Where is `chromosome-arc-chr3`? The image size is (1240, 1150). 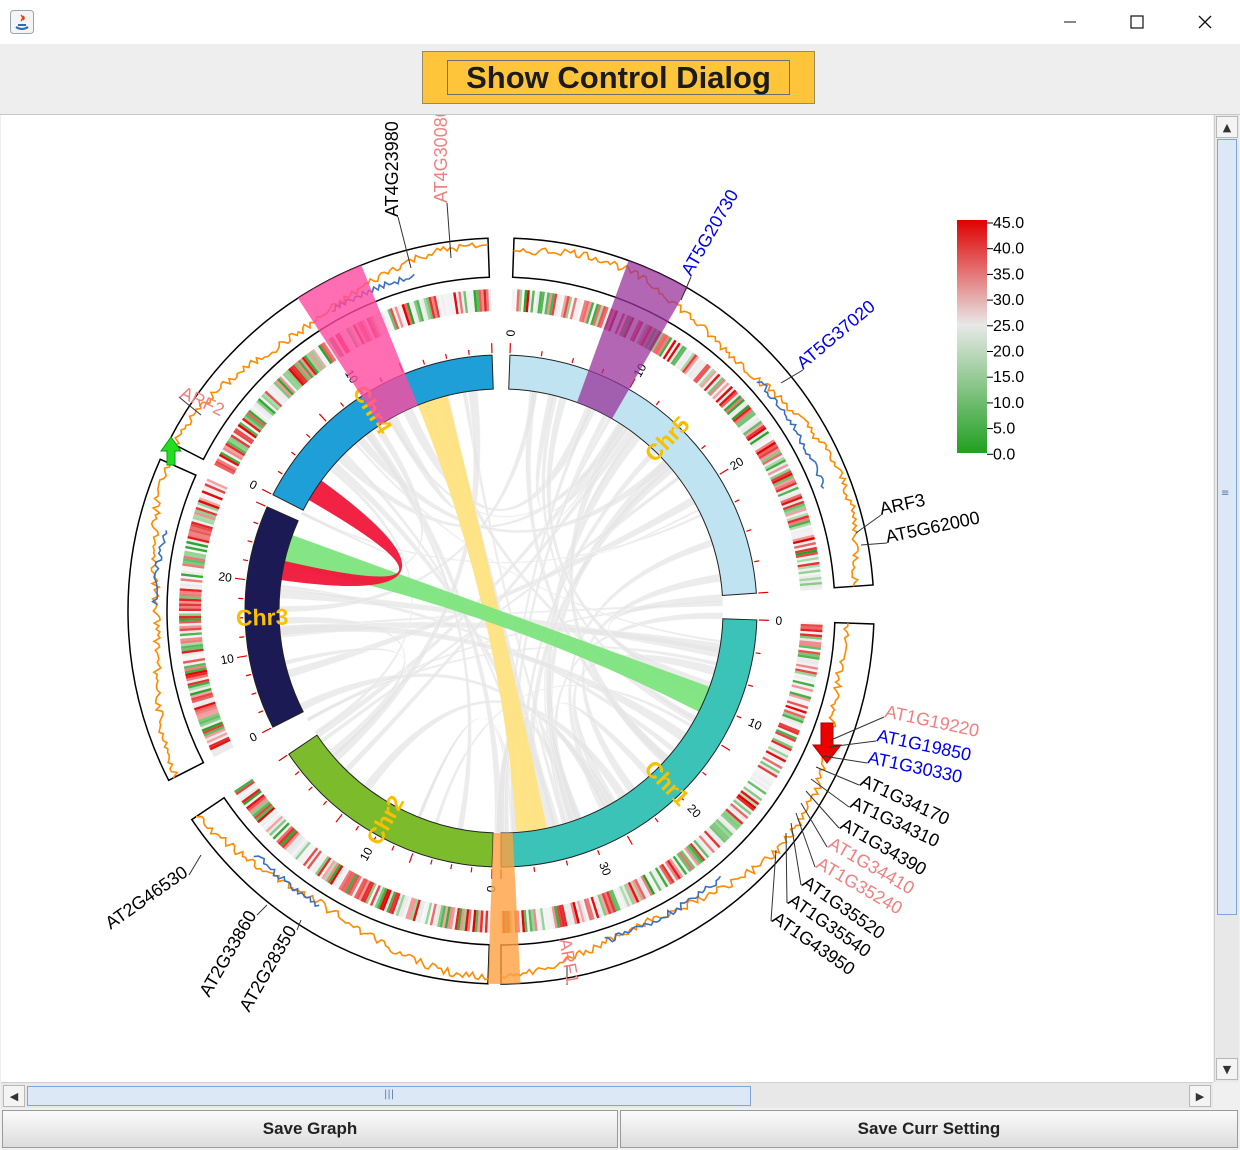 chromosome-arc-chr3 is located at coordinates (274, 617).